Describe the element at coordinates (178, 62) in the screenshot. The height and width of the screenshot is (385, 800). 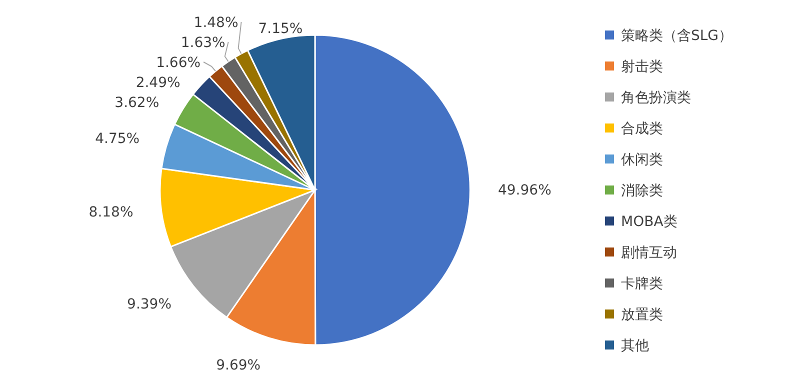
I see `data-label: 1.66%` at that location.